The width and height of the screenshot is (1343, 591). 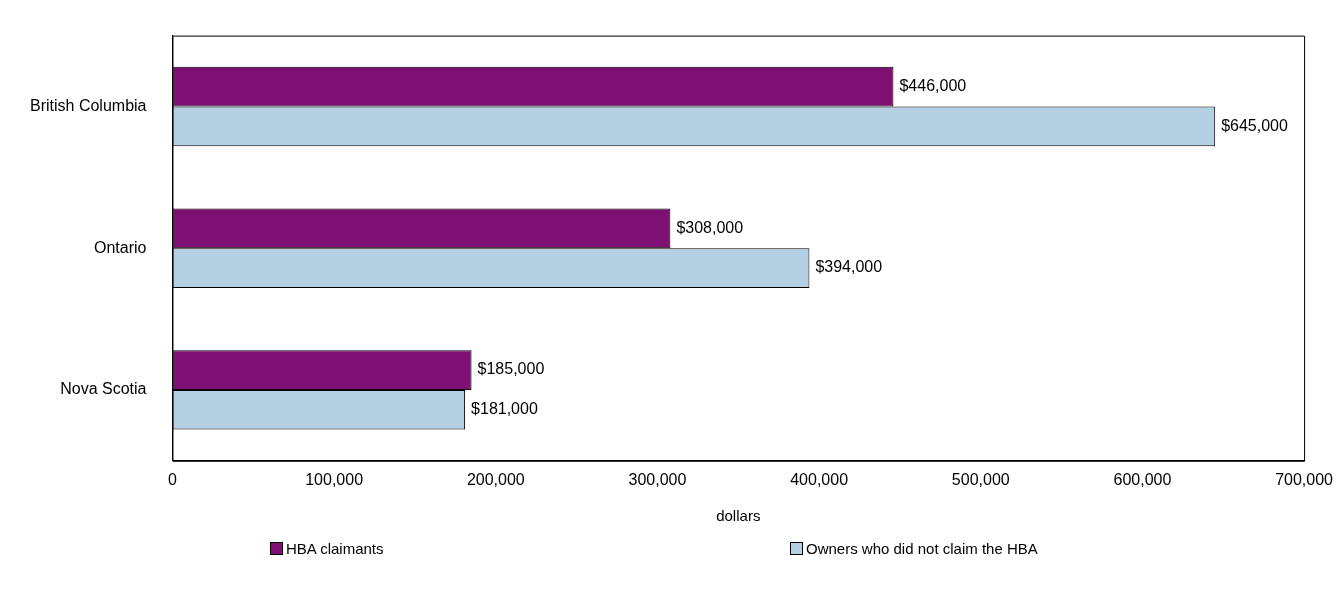 What do you see at coordinates (980, 479) in the screenshot?
I see `x-tick-label: 500,000` at bounding box center [980, 479].